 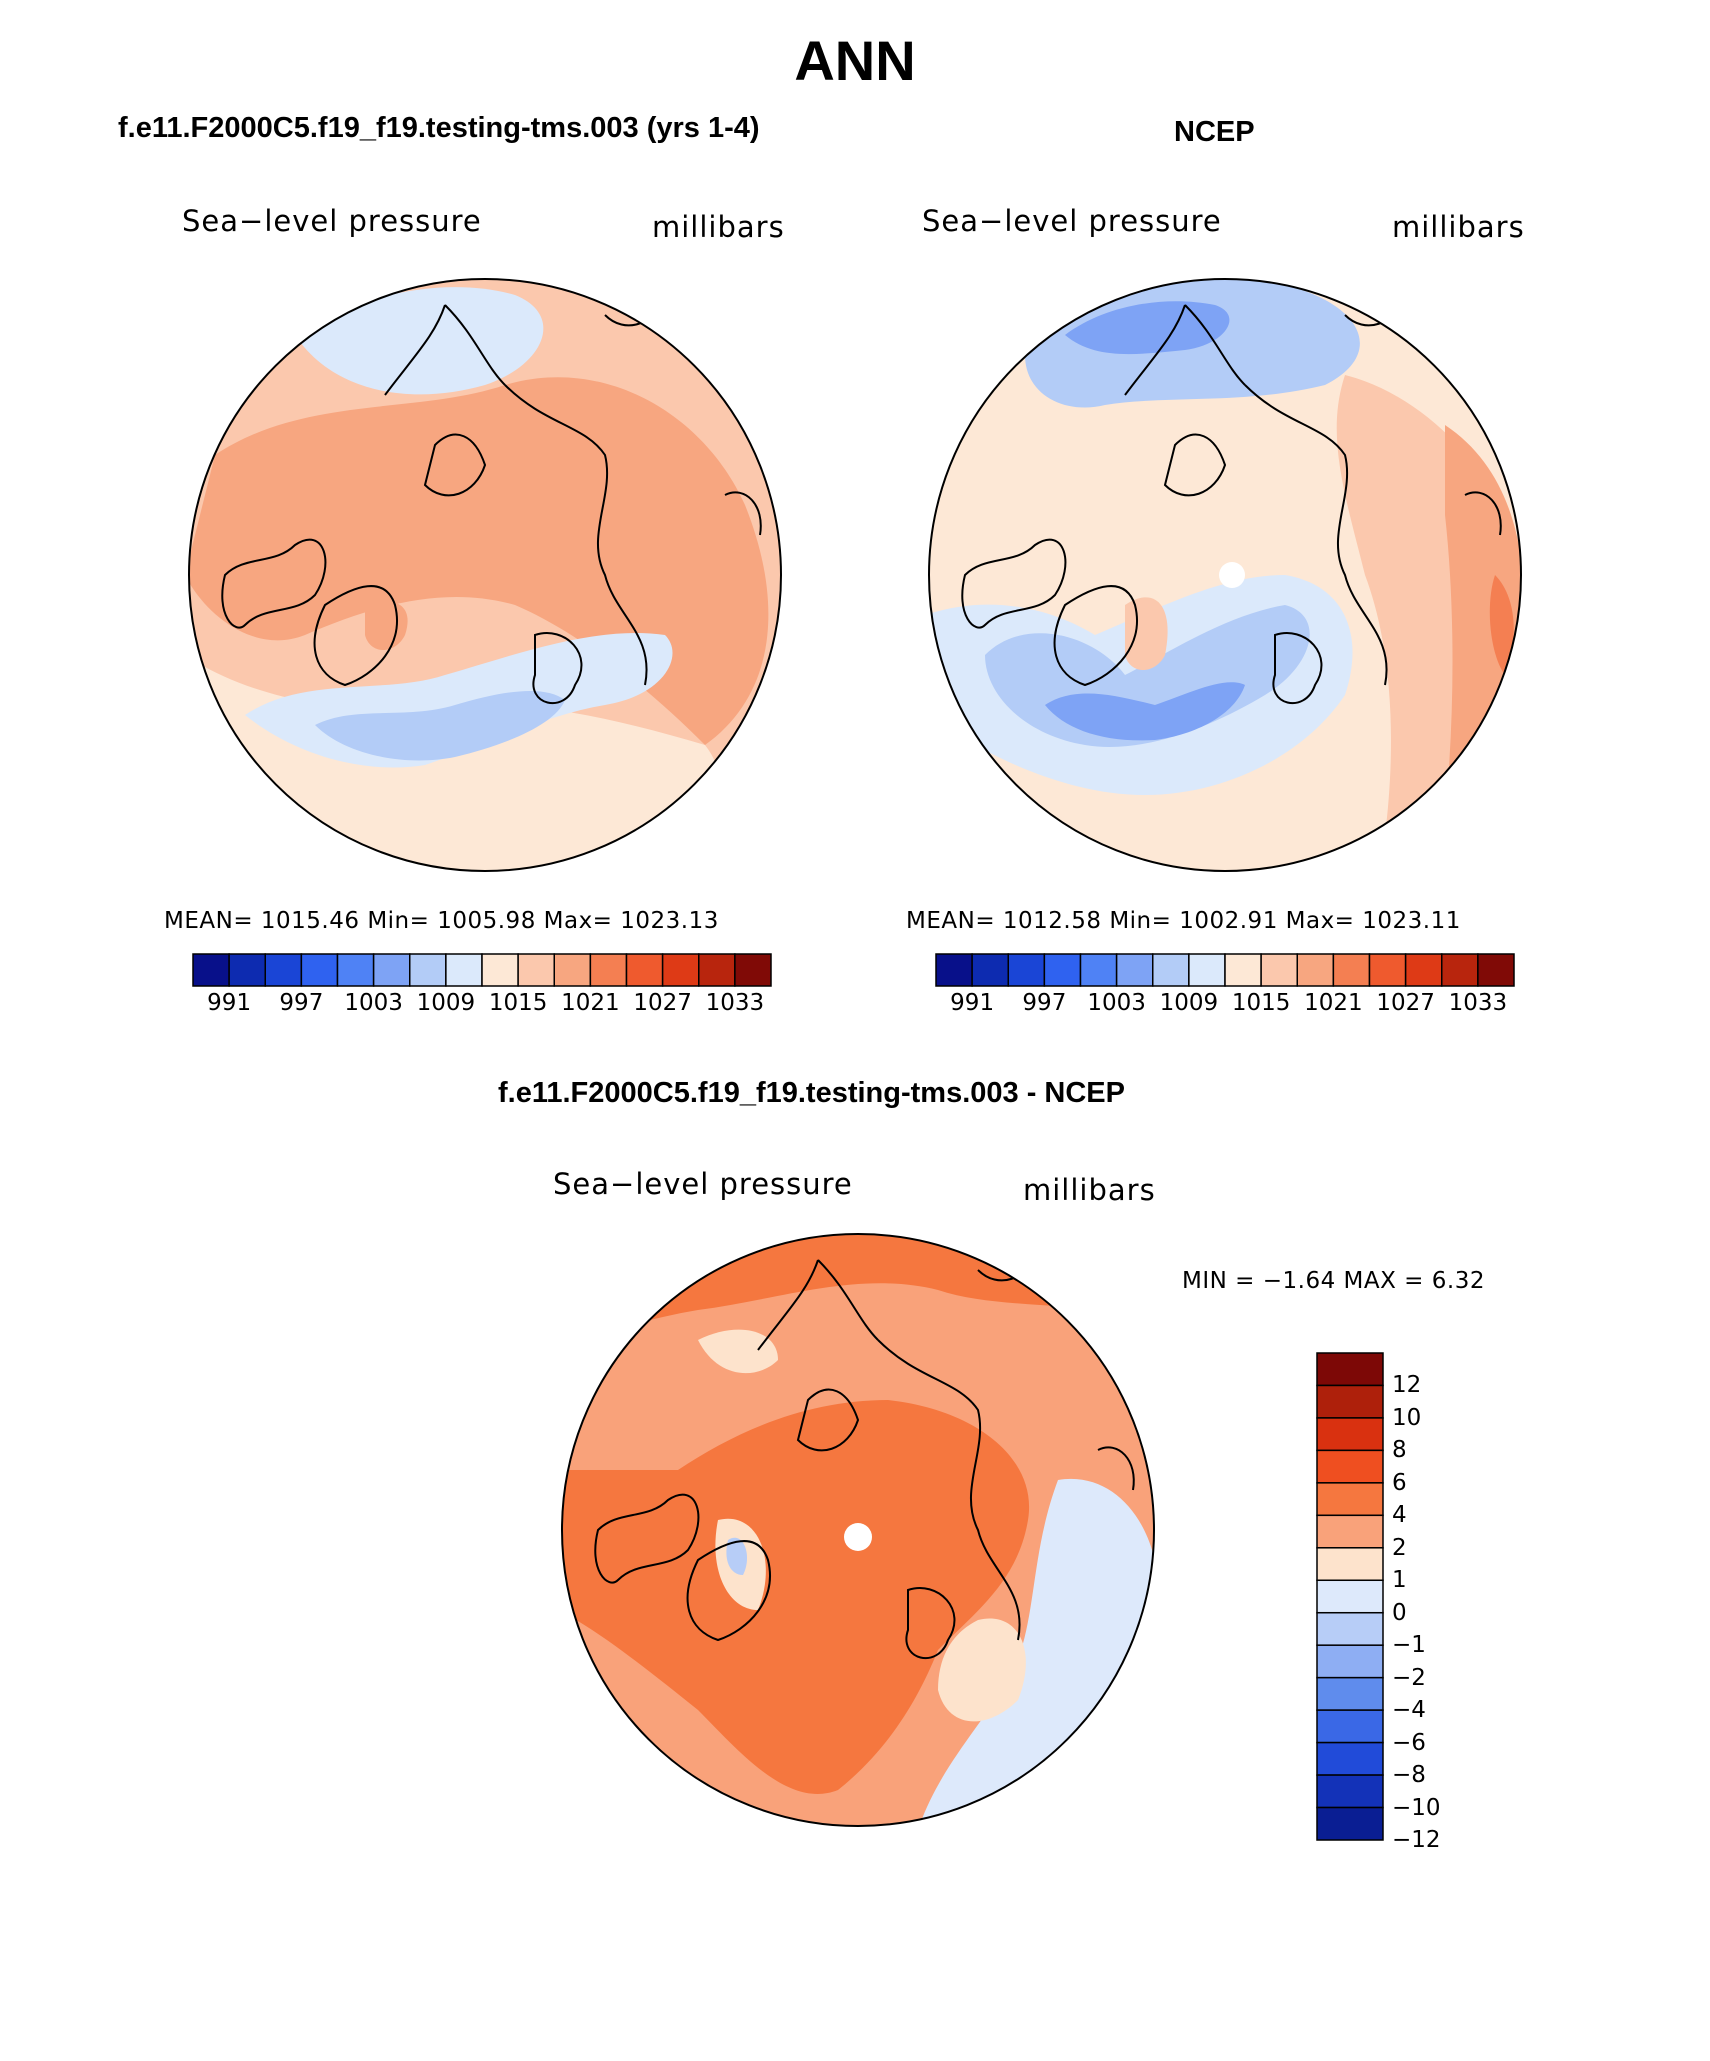 What do you see at coordinates (1183, 921) in the screenshot?
I see `obs-stats: MEAN= 1012.58 Min= 1002.91 Max= 1023.11` at bounding box center [1183, 921].